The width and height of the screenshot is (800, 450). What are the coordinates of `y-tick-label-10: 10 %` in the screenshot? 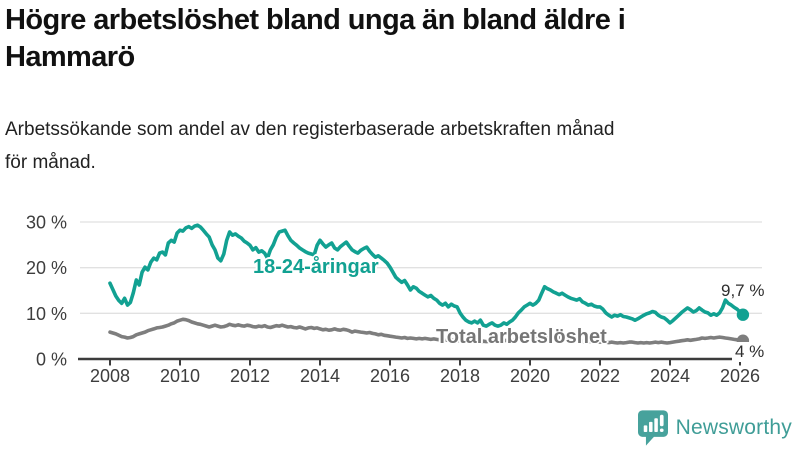 It's located at (46, 314).